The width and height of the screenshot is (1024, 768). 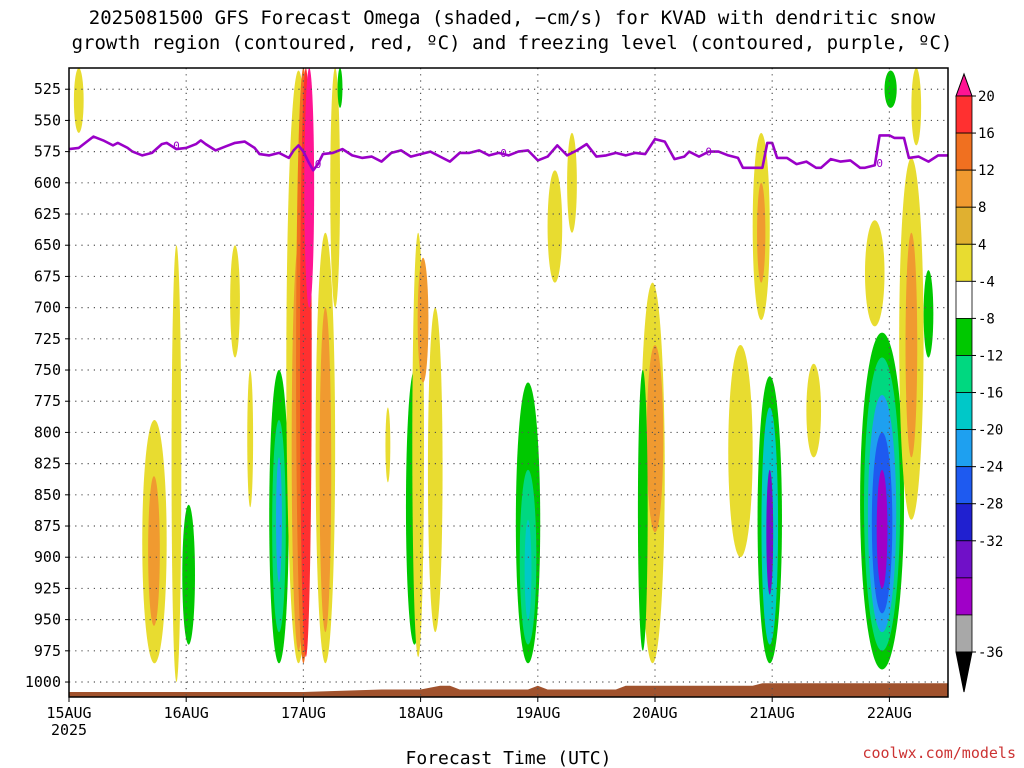 I want to click on colorbar-label-0: 20, so click(x=986, y=97).